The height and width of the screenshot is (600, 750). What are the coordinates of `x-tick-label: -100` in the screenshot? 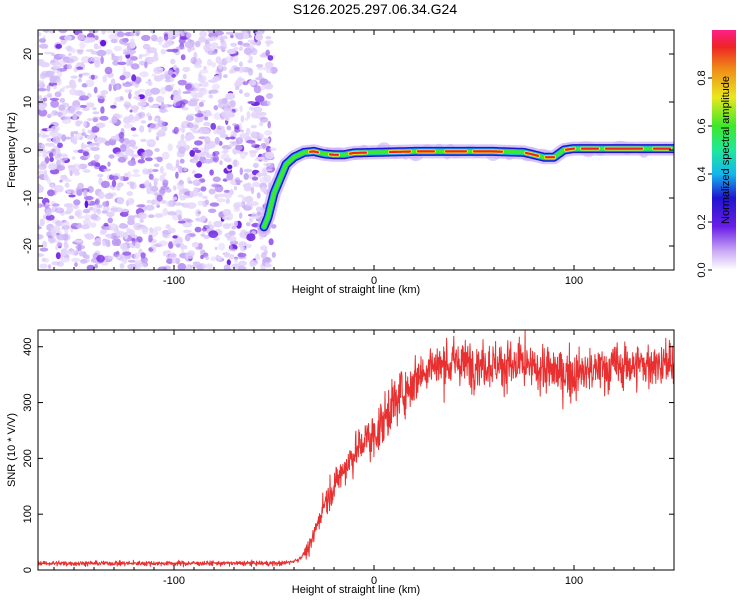 It's located at (174, 281).